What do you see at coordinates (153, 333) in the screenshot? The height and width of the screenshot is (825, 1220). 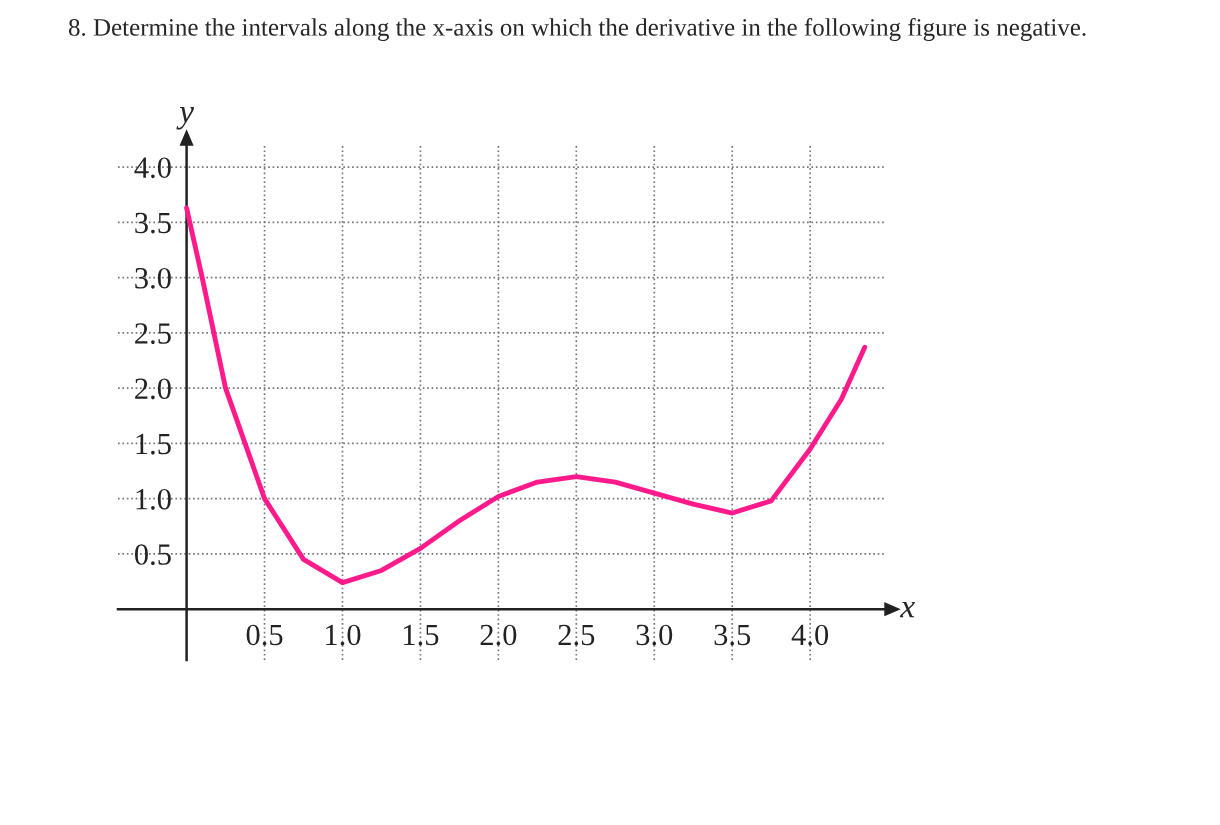 I see `y-tick-label: 2.5` at bounding box center [153, 333].